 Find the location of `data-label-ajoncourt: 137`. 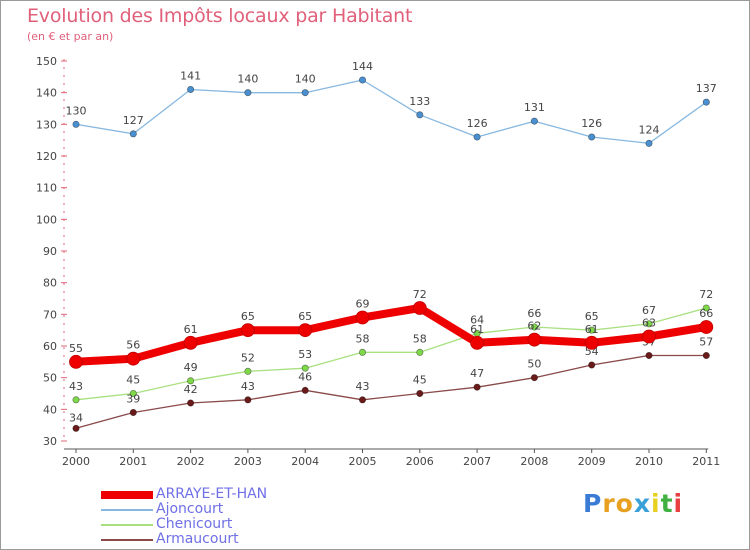

data-label-ajoncourt: 137 is located at coordinates (706, 88).